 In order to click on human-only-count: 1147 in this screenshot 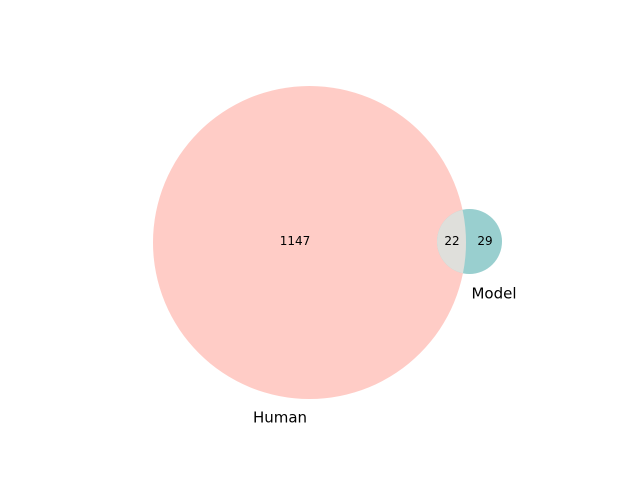, I will do `click(295, 241)`.